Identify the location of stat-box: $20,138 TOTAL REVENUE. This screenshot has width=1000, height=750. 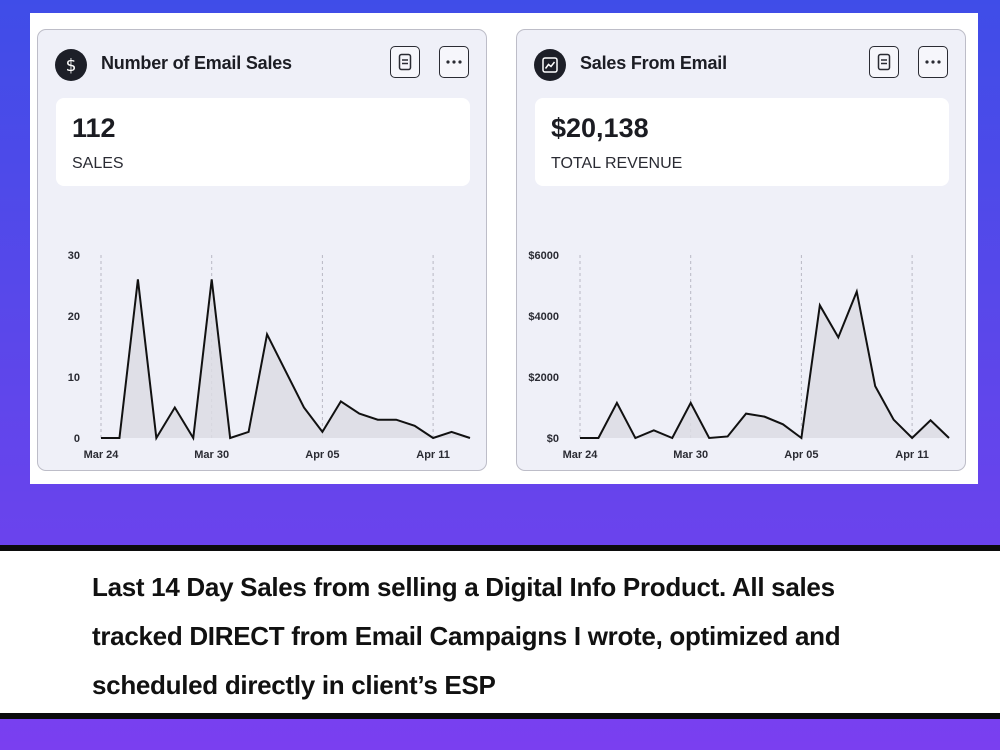
(742, 142).